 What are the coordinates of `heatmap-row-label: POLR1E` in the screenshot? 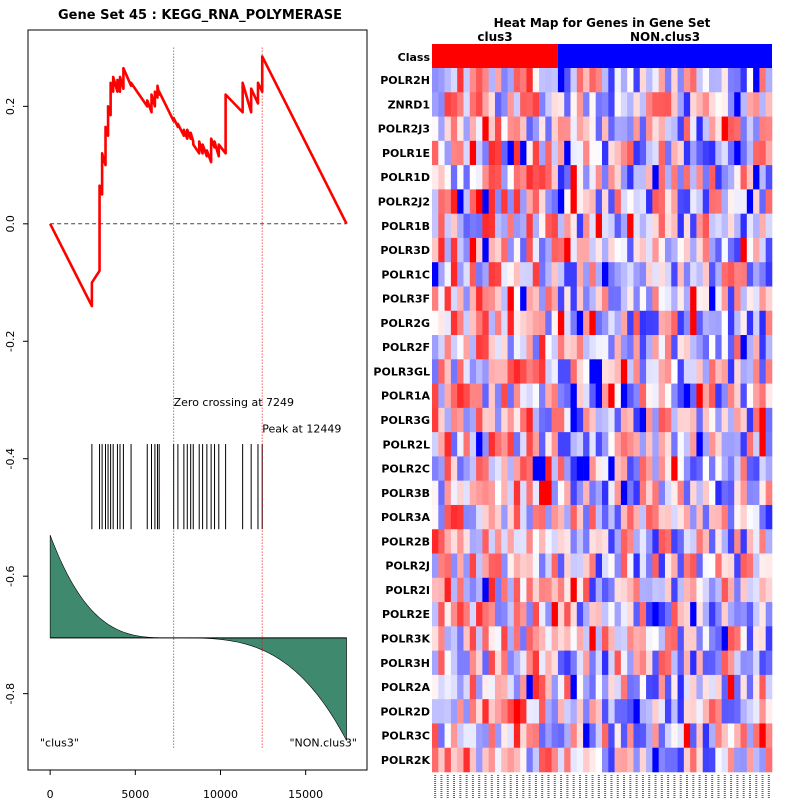 It's located at (406, 153).